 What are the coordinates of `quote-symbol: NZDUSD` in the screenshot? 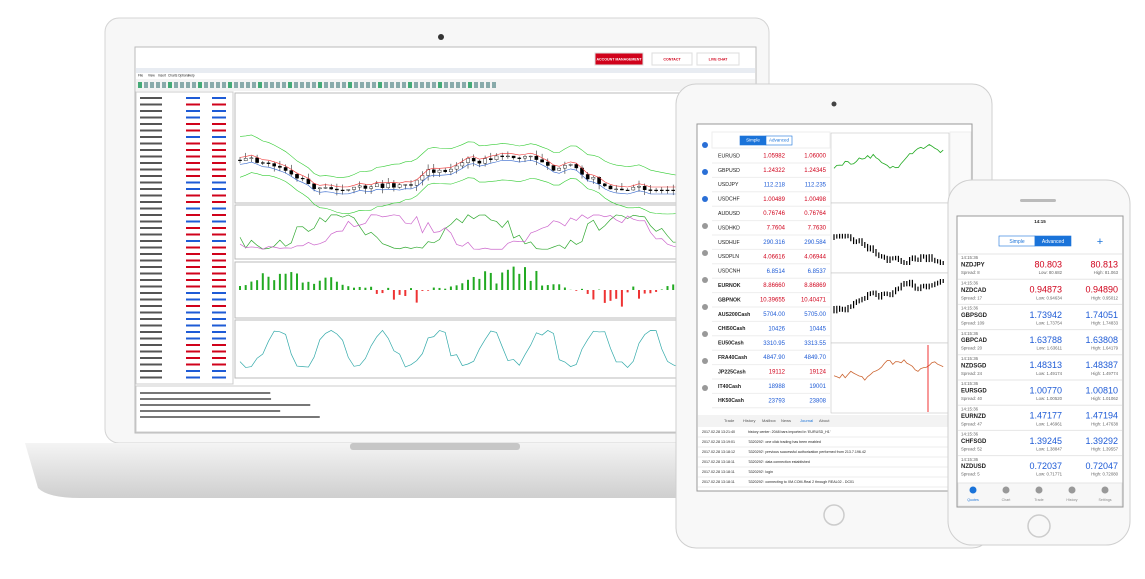 It's located at (974, 467).